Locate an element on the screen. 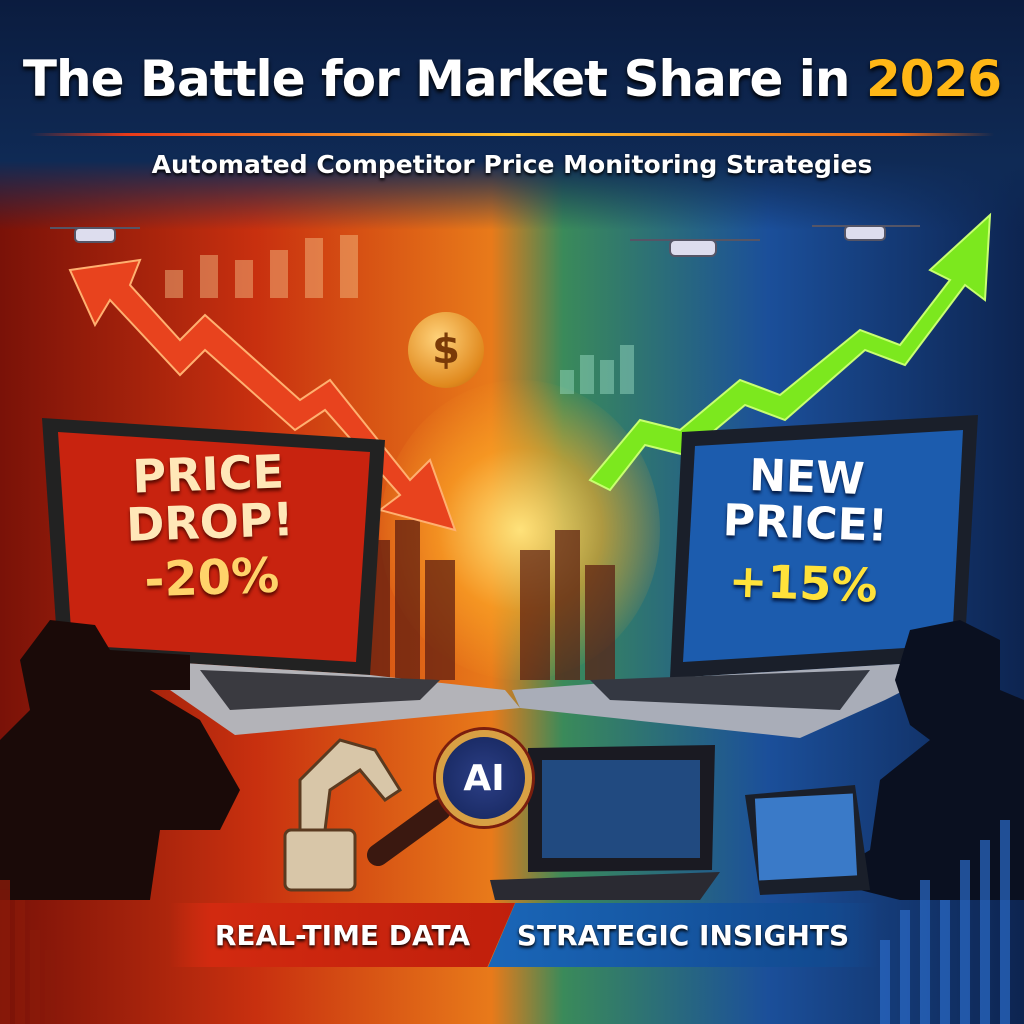 The width and height of the screenshot is (1024, 1024). ai-badge: AI is located at coordinates (484, 778).